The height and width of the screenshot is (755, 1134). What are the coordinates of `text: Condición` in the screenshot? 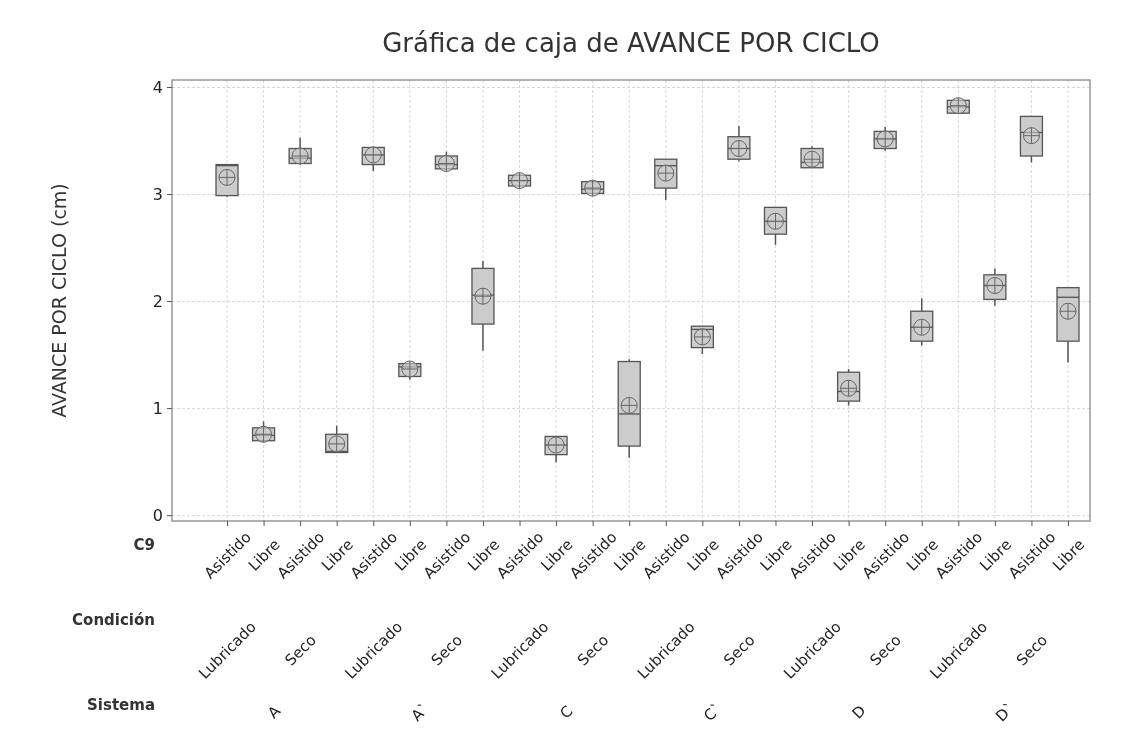 It's located at (113, 620).